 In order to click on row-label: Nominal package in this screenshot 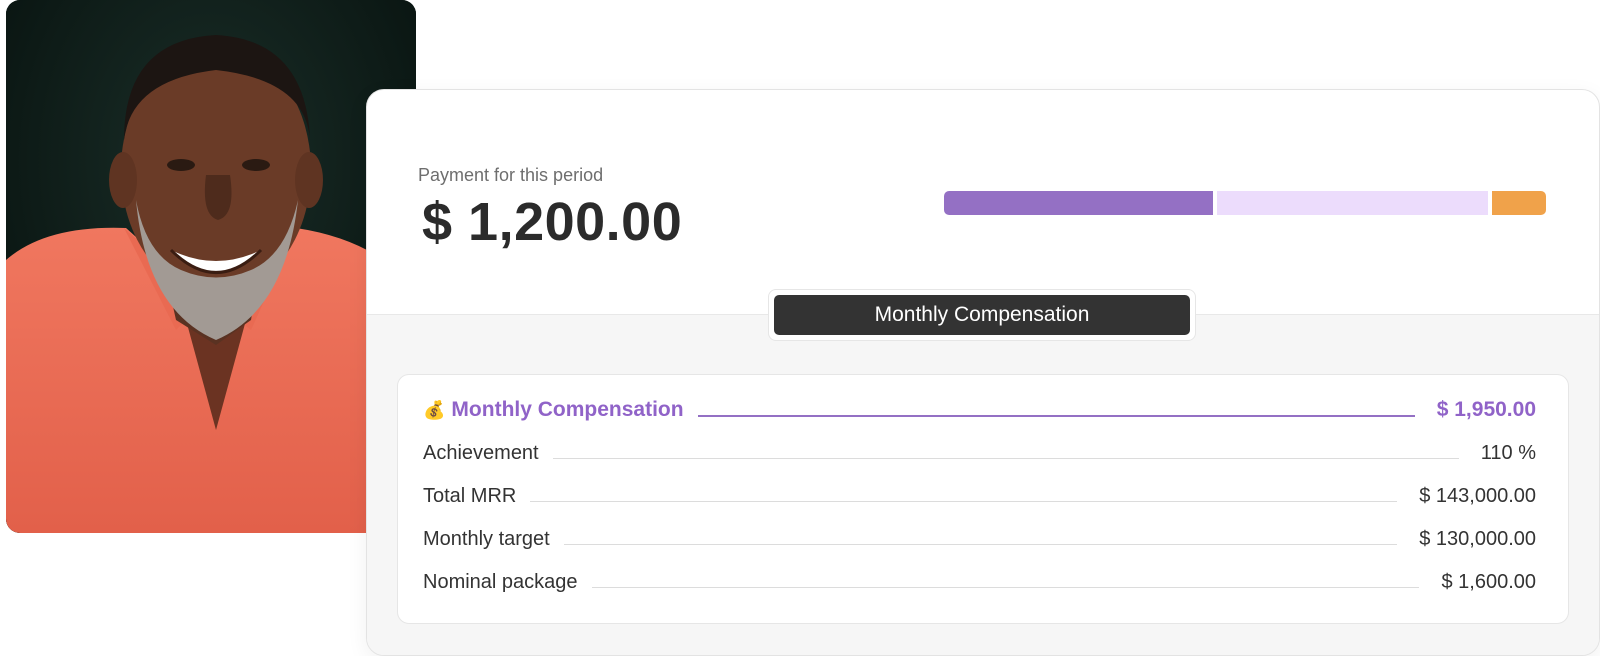, I will do `click(500, 581)`.